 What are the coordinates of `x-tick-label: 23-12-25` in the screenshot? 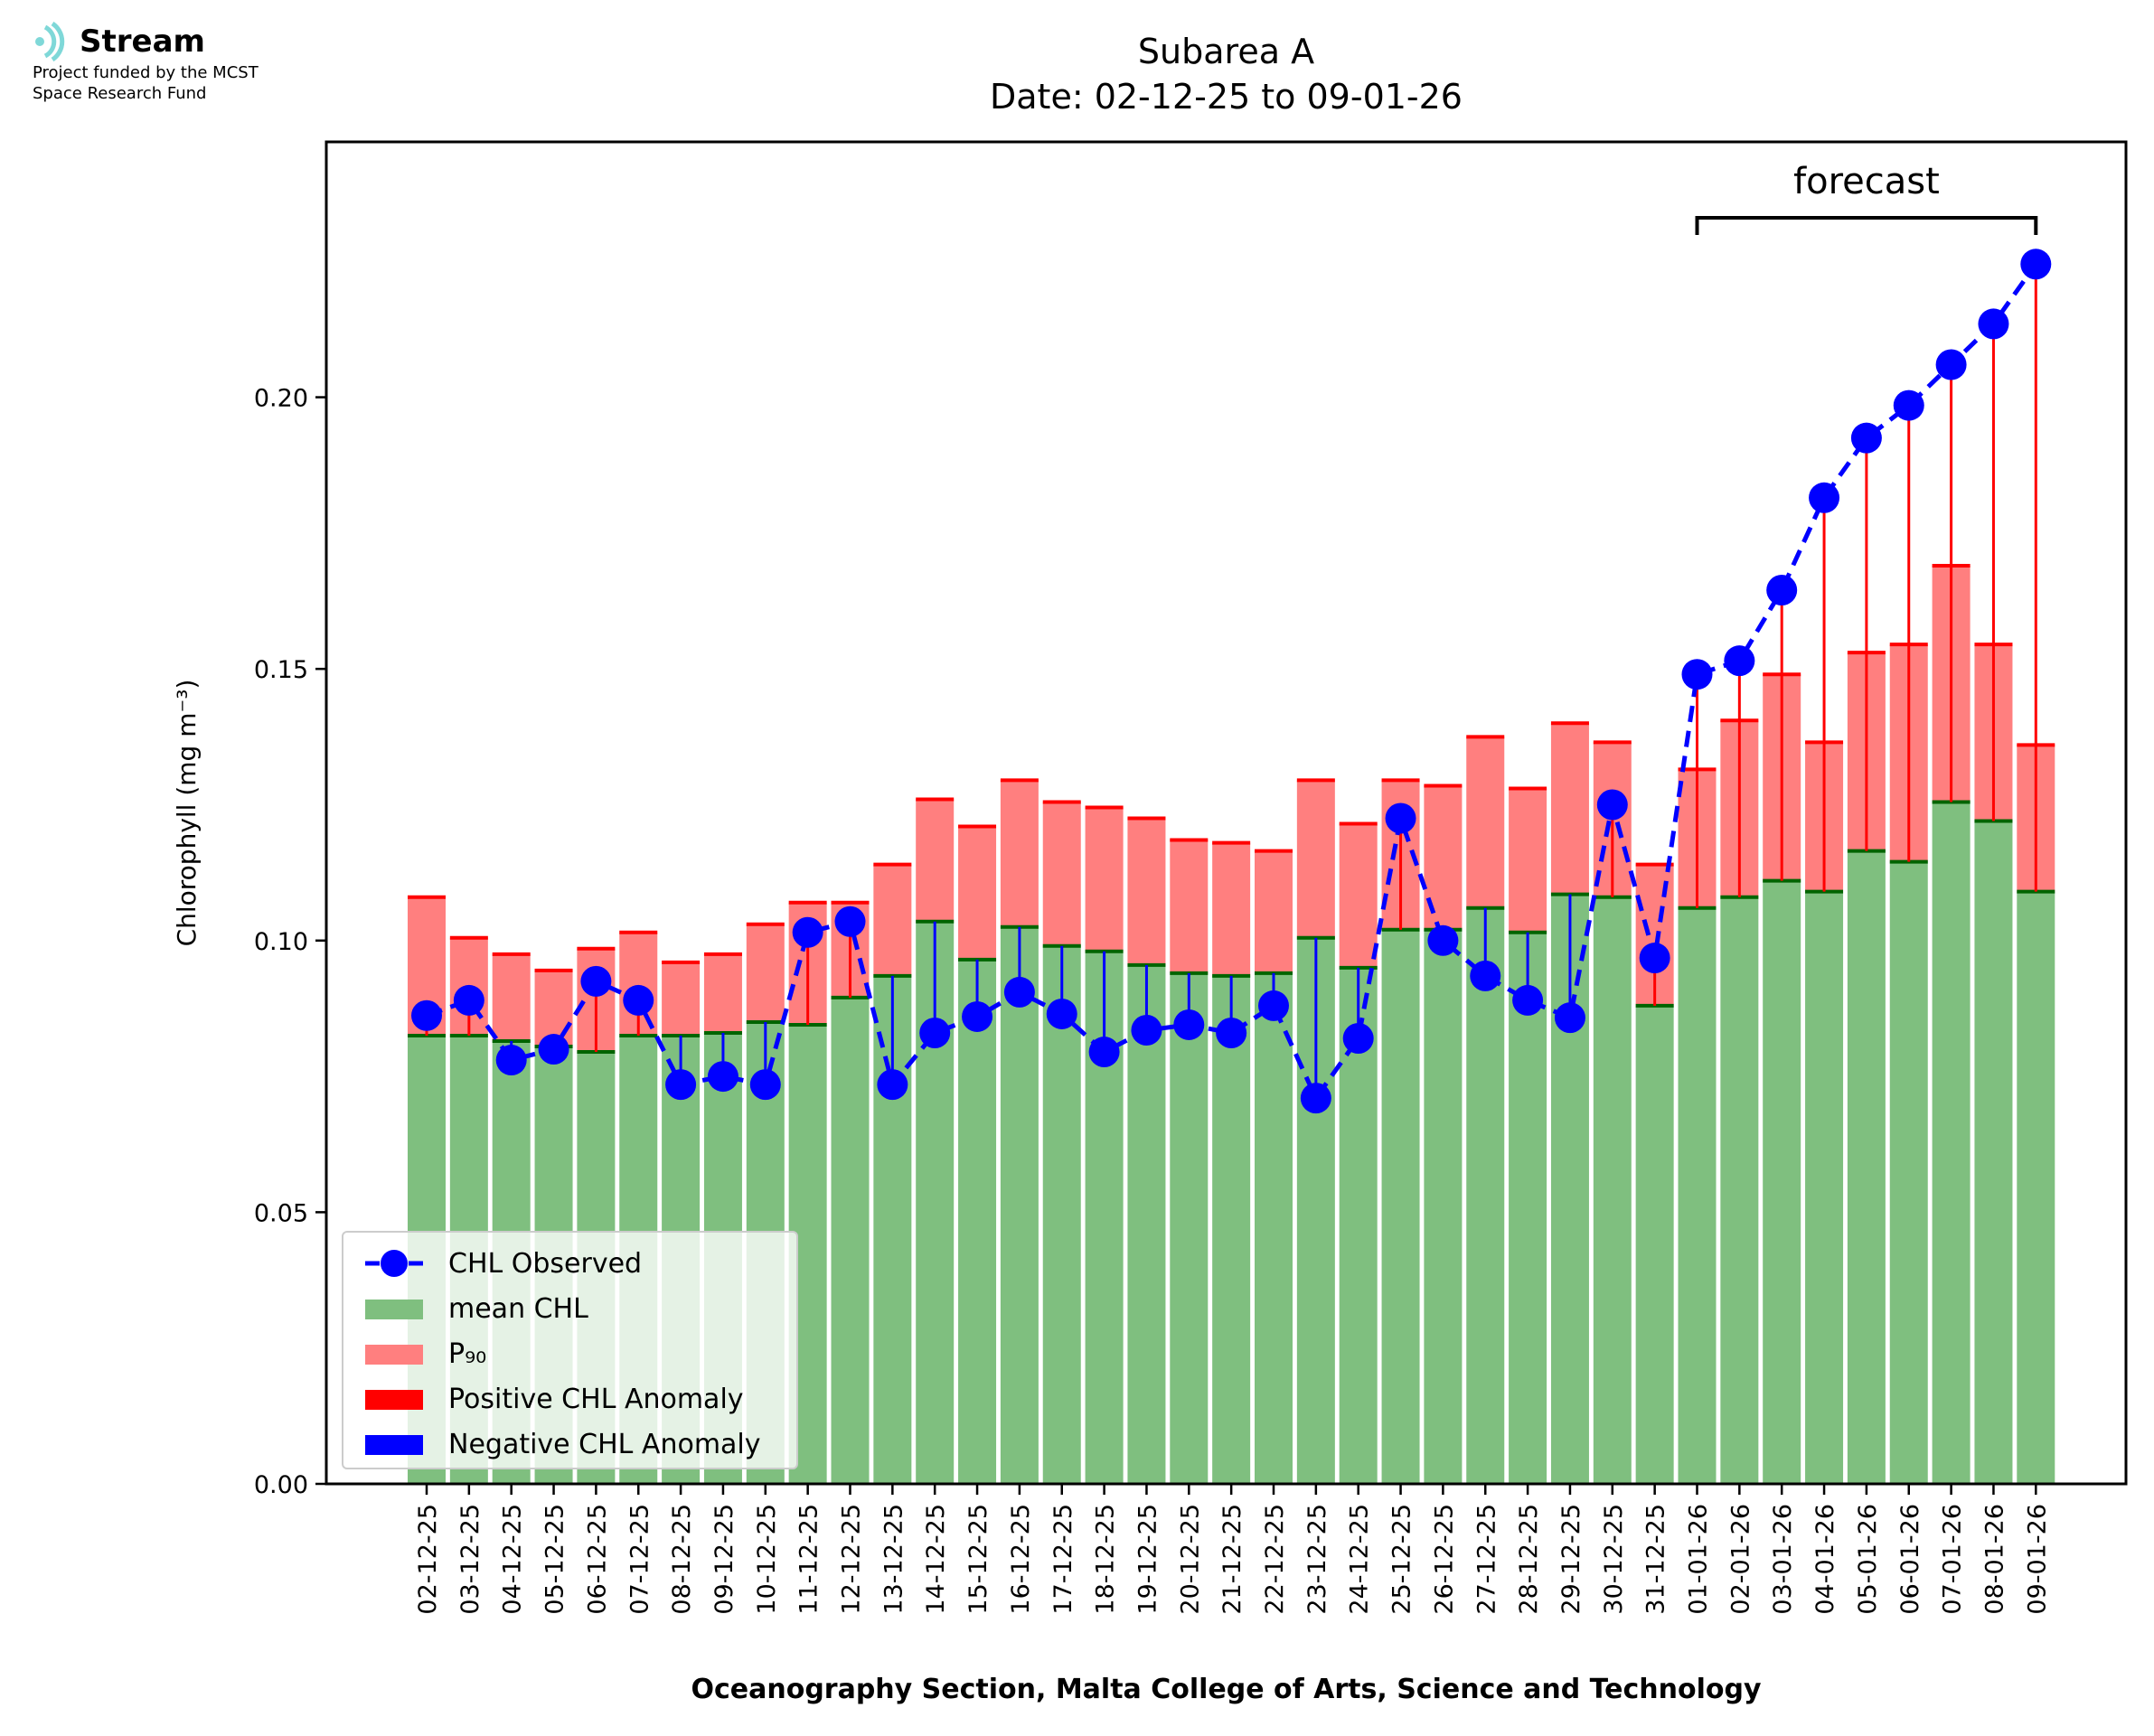 It's located at (1317, 1560).